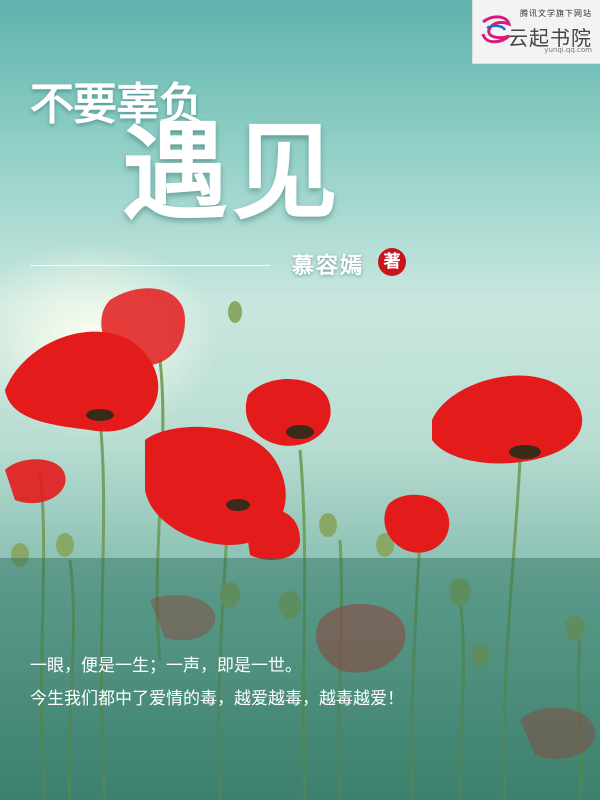 The width and height of the screenshot is (600, 800). I want to click on publisher-logo: 腾讯文学旗下网站 云起书院 yunqi.qq.com, so click(536, 32).